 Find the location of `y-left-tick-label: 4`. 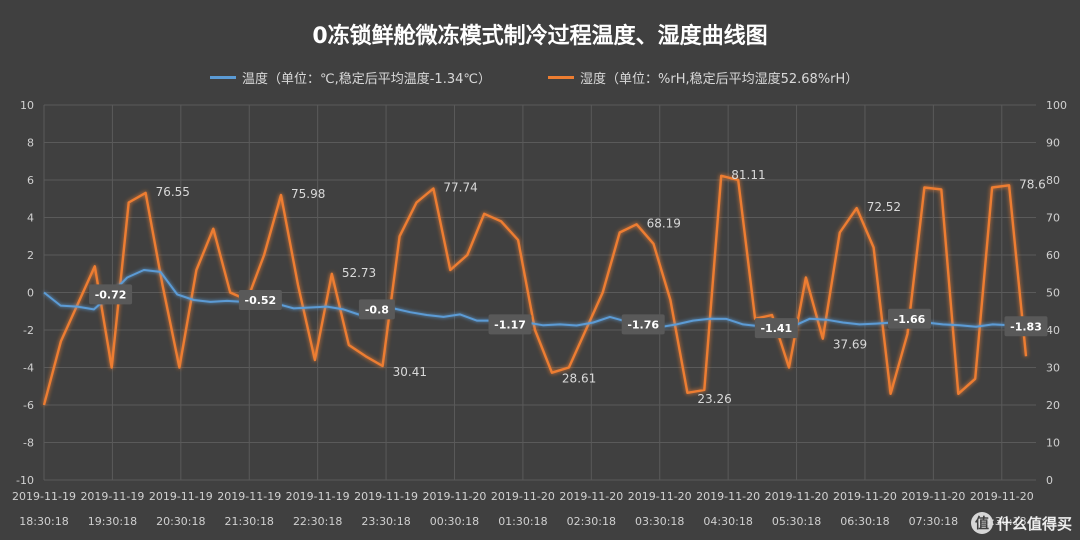

y-left-tick-label: 4 is located at coordinates (30, 218).